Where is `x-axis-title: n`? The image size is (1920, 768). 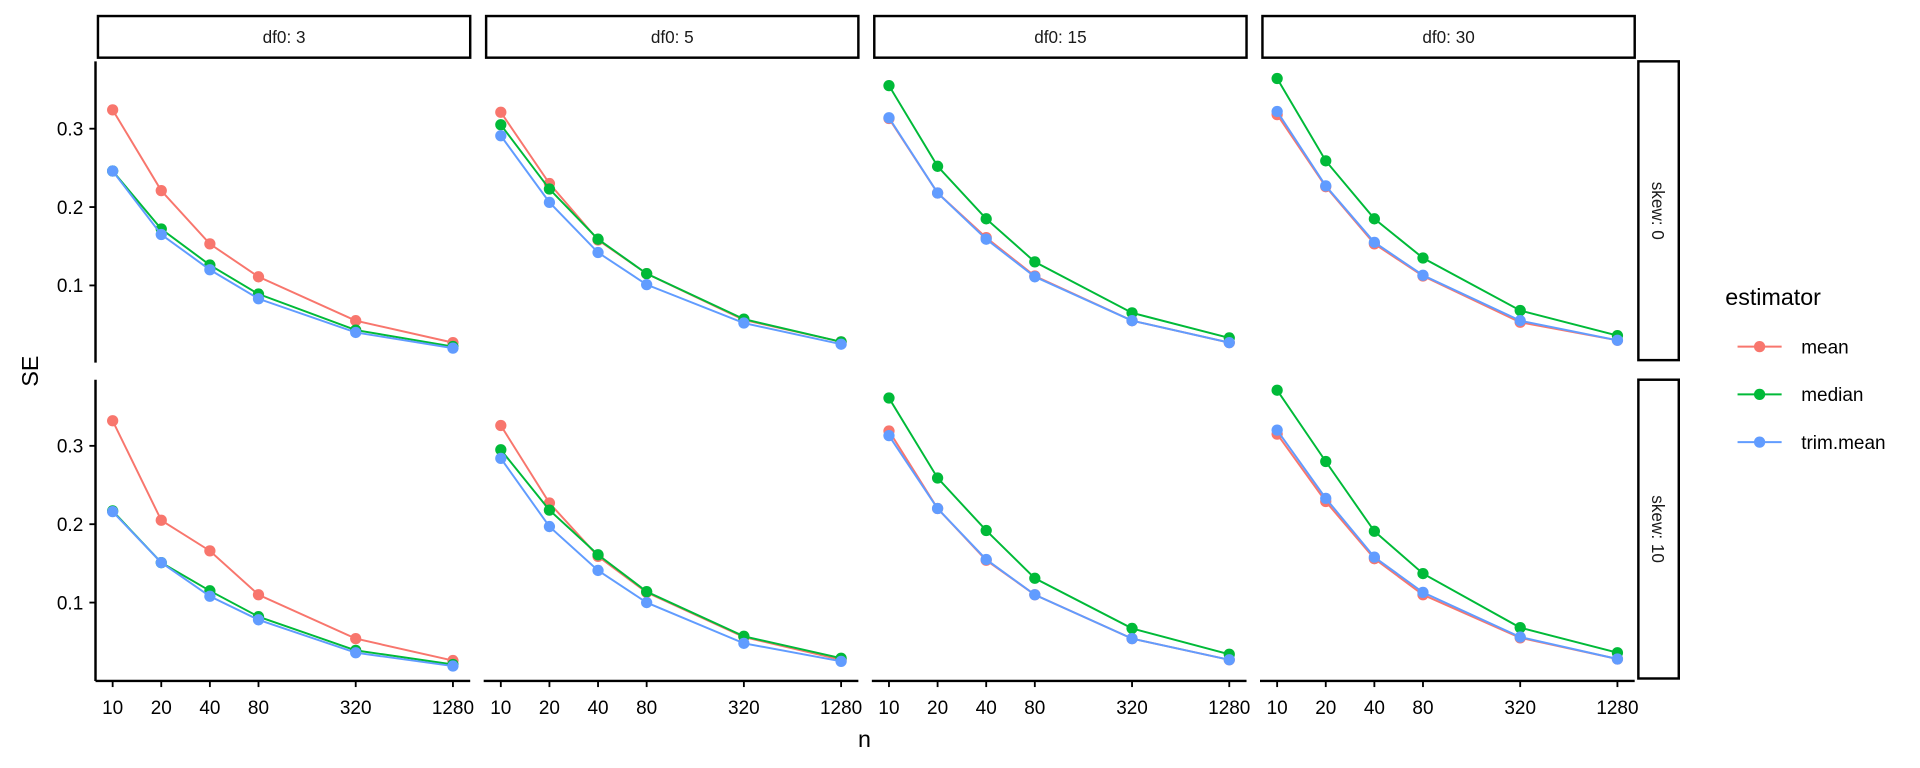
x-axis-title: n is located at coordinates (864, 739).